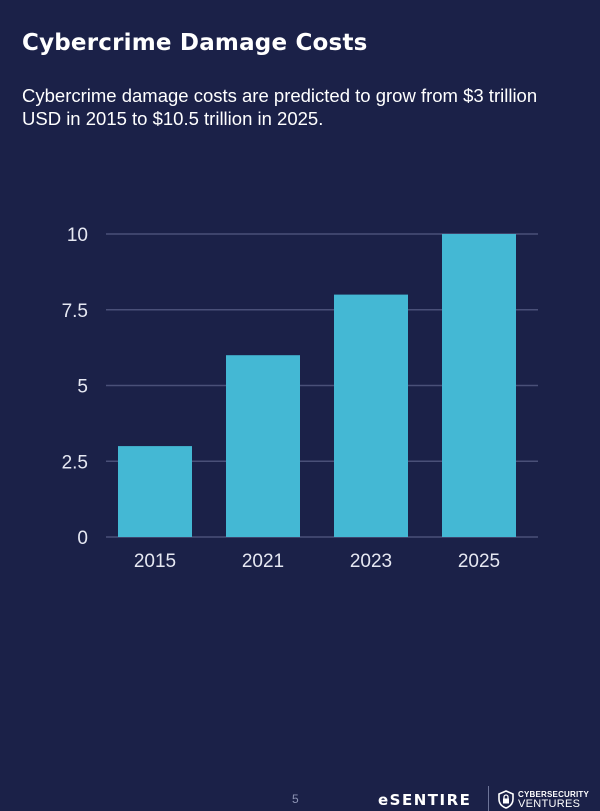 Image resolution: width=600 pixels, height=811 pixels. Describe the element at coordinates (75, 311) in the screenshot. I see `y-tick-label: 7.5` at that location.